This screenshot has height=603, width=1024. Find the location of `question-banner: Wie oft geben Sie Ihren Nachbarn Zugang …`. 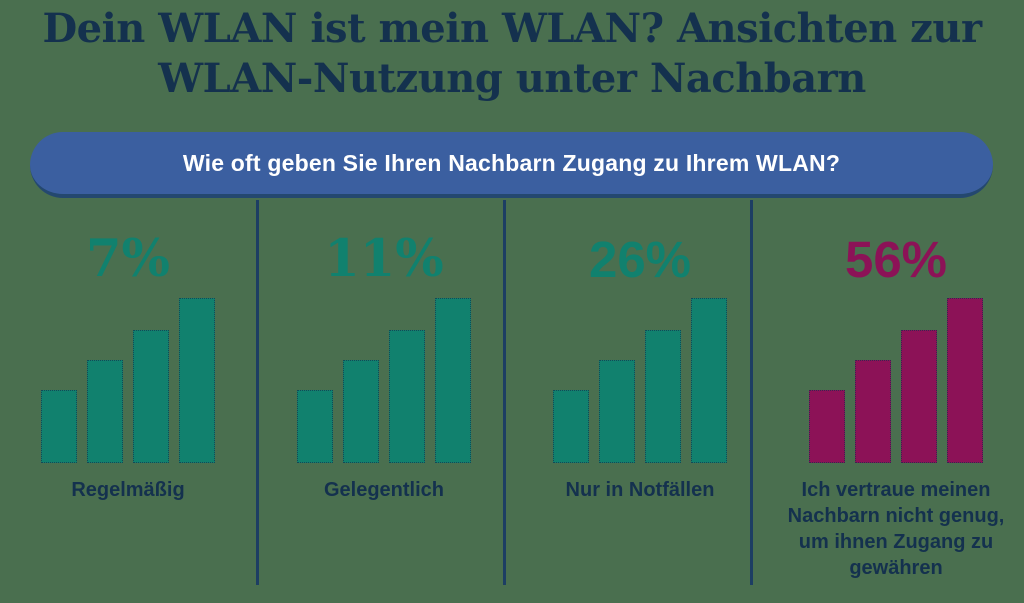

question-banner: Wie oft geben Sie Ihren Nachbarn Zugang … is located at coordinates (511, 165).